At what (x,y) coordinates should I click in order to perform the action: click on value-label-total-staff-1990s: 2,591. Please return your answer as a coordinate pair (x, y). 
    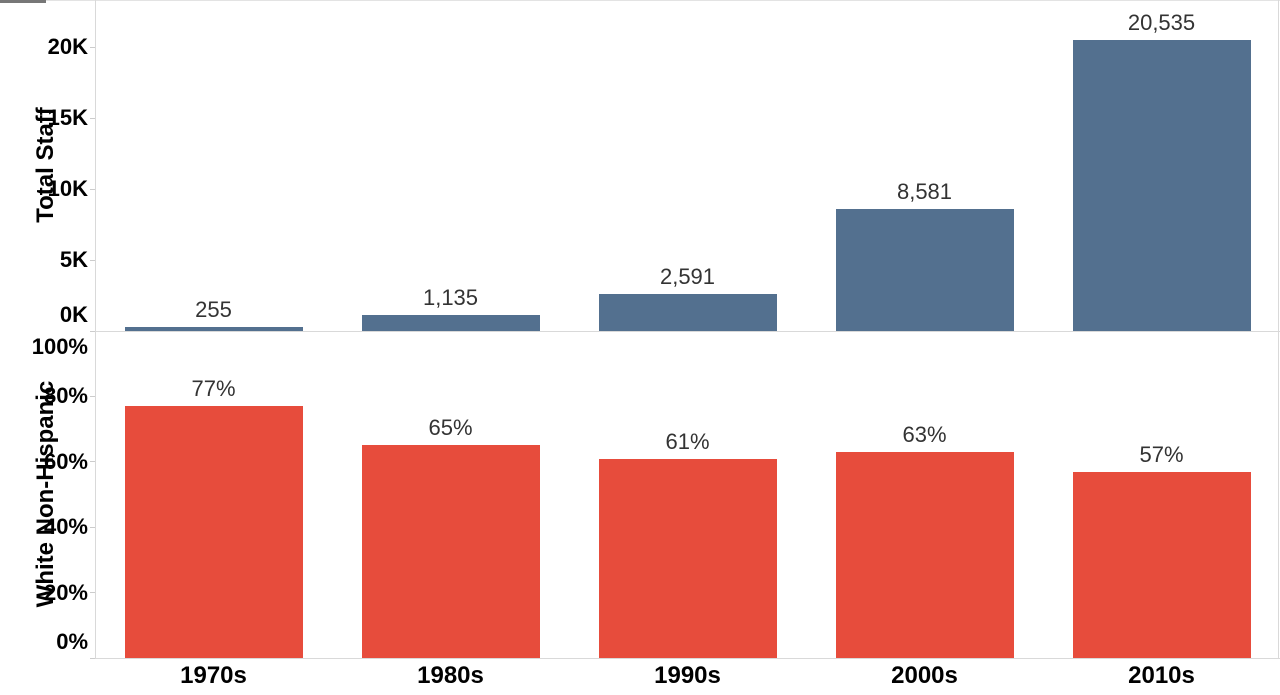
    Looking at the image, I should click on (687, 276).